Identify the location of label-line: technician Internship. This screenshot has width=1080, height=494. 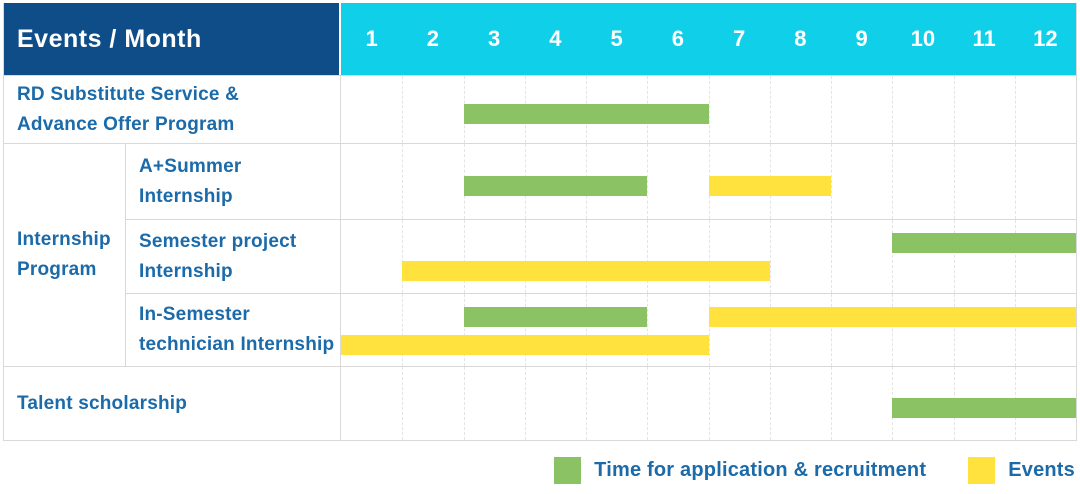
(237, 344).